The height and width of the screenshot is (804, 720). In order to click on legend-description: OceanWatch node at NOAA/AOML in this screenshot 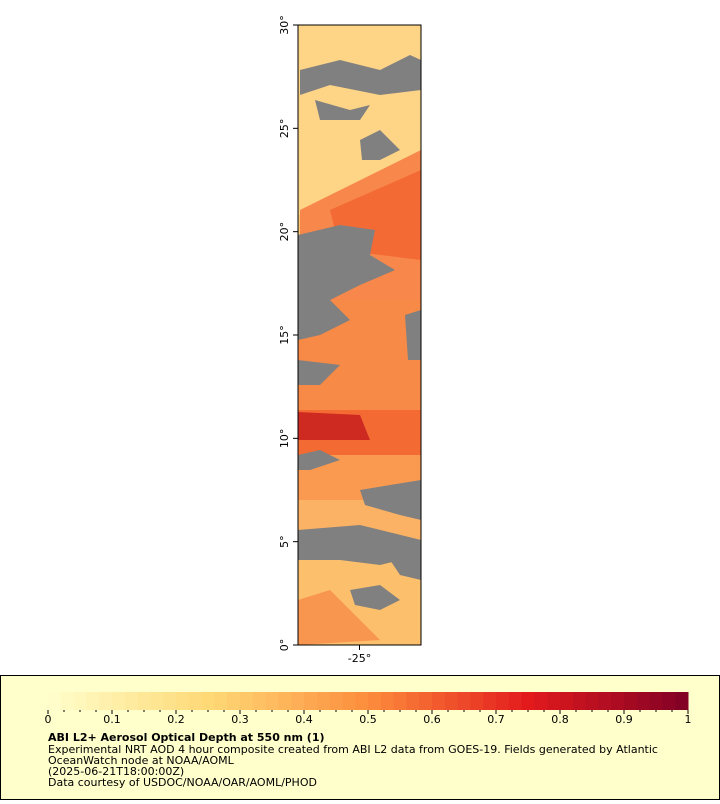, I will do `click(141, 760)`.